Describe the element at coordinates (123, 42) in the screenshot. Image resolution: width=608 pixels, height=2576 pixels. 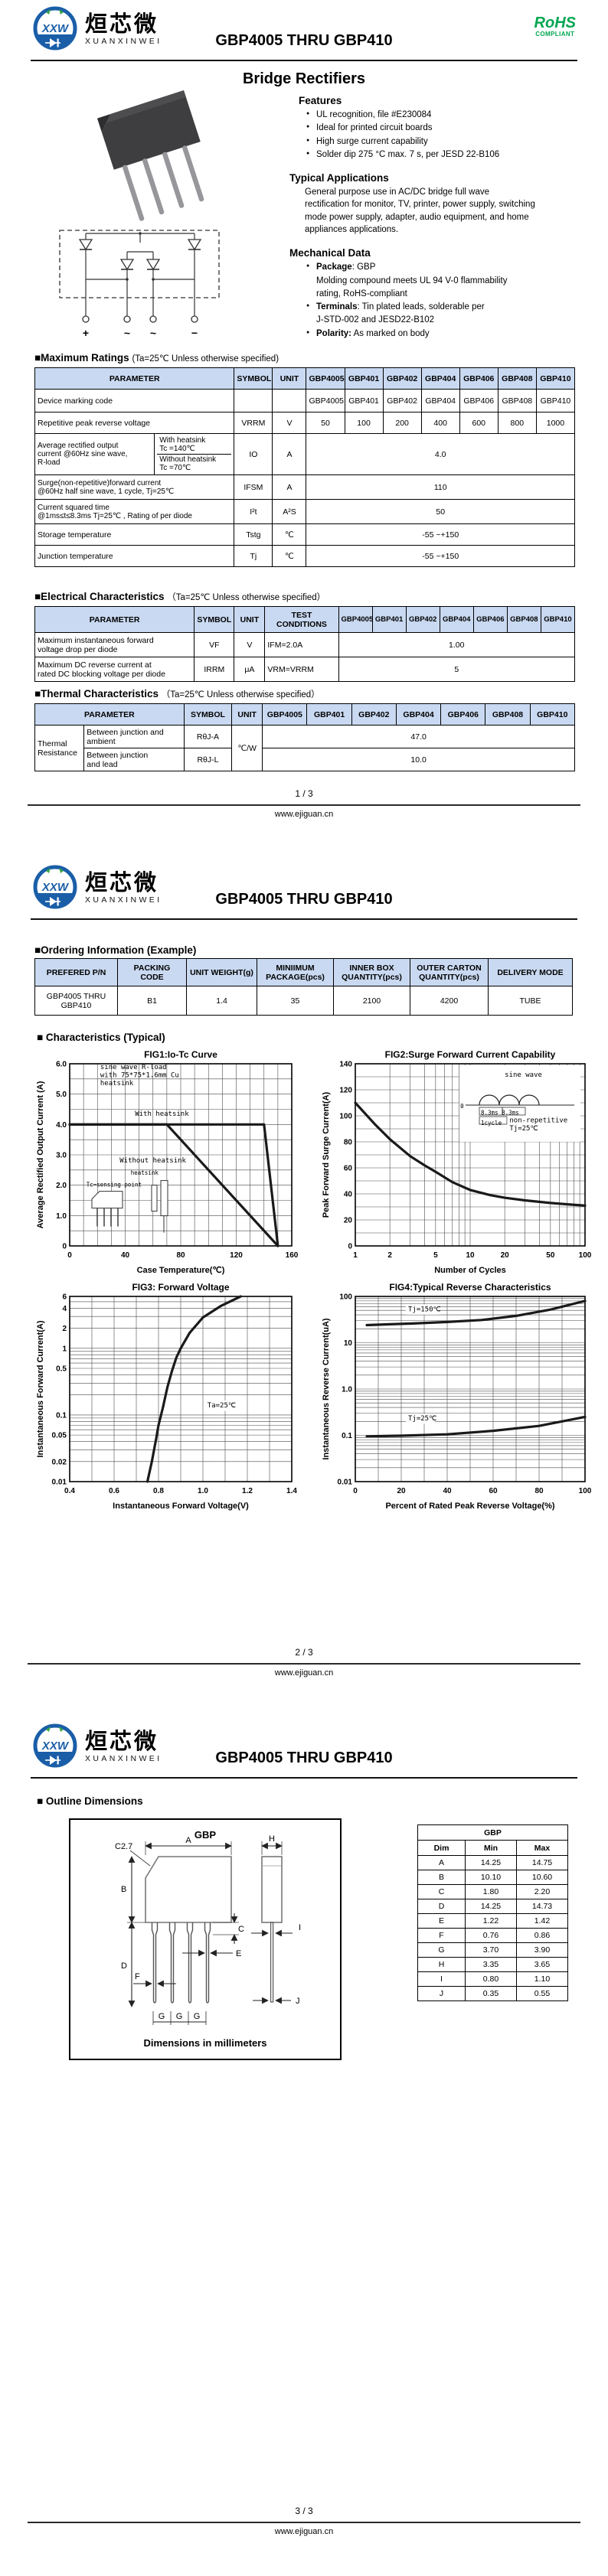
I see `logo-english-name: XUANXINWEI` at that location.